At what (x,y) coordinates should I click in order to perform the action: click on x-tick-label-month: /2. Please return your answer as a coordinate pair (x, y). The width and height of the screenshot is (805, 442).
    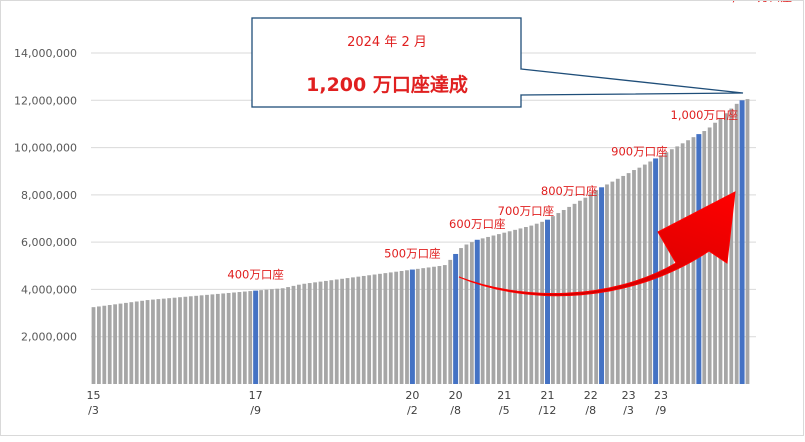
    Looking at the image, I should click on (412, 410).